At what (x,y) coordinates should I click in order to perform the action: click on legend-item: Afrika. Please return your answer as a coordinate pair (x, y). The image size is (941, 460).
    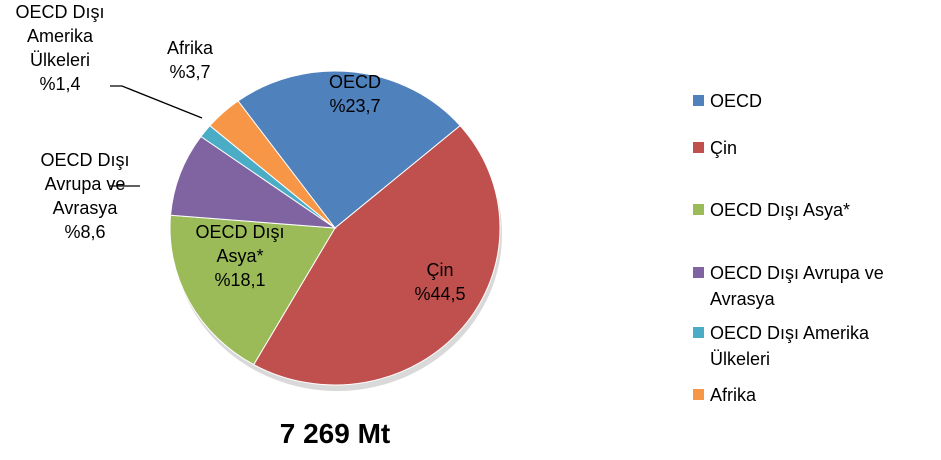
    Looking at the image, I should click on (813, 395).